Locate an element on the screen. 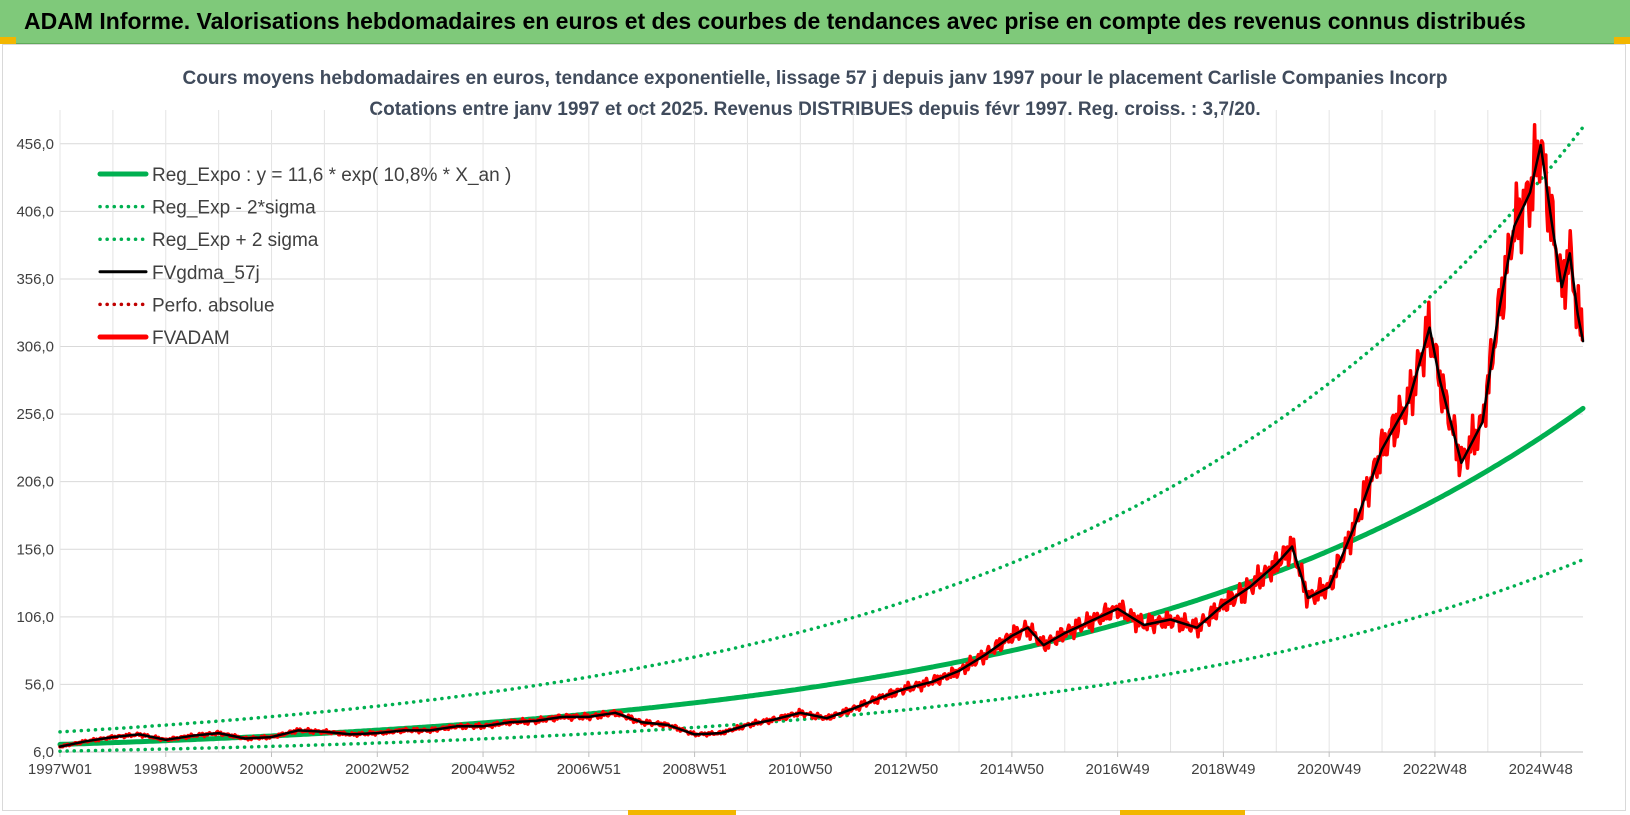  y-tick-label: 406,0 is located at coordinates (35, 211).